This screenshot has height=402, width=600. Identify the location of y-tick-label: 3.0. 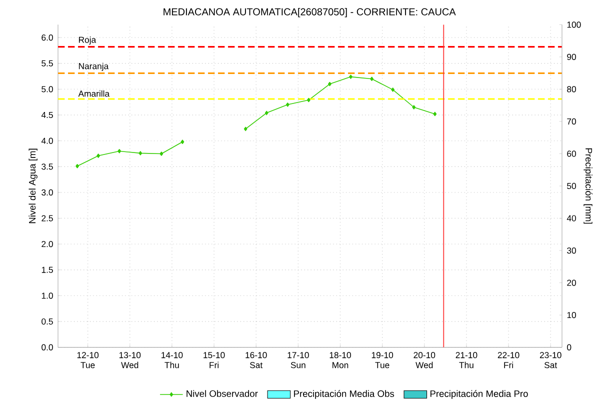
(47, 192).